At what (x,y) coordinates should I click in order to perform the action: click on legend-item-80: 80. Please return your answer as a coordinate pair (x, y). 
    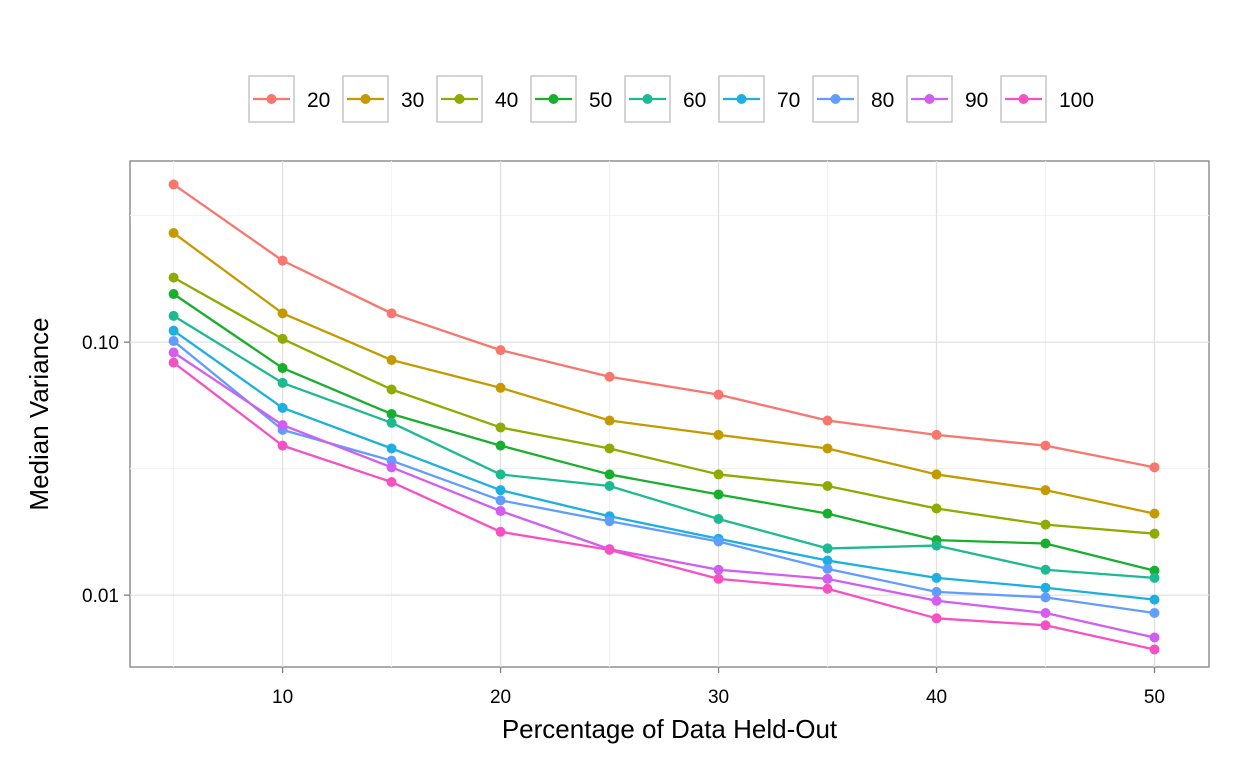
    Looking at the image, I should click on (853, 99).